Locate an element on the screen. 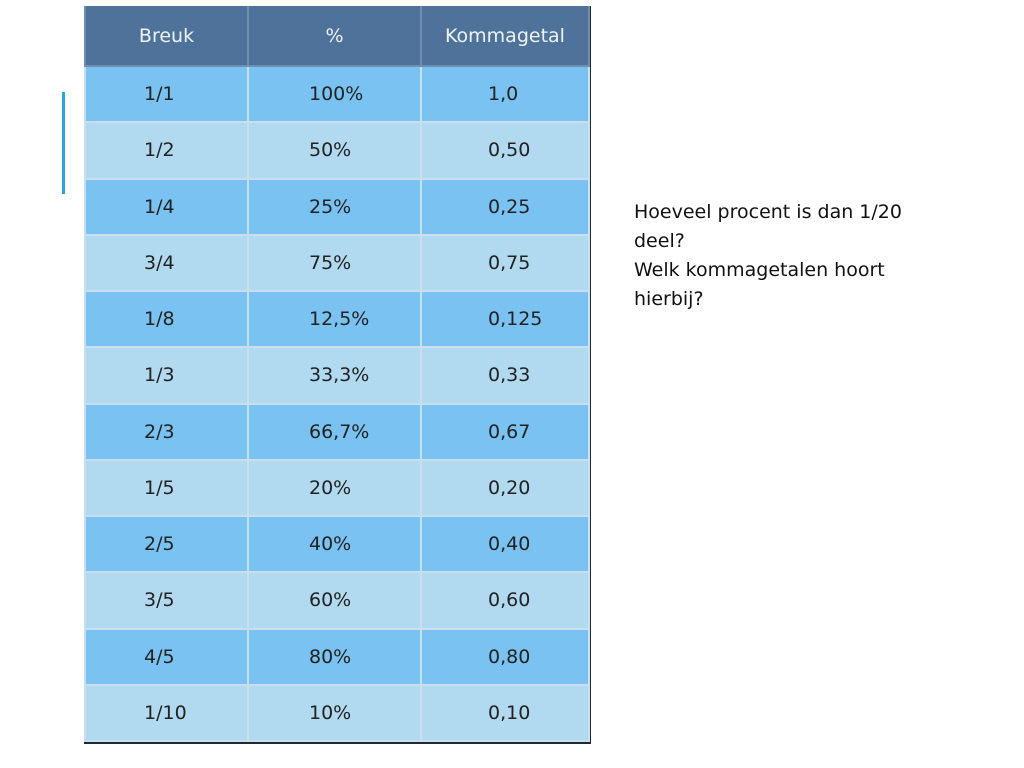  cell-kommagetal: 0,67 is located at coordinates (505, 431).